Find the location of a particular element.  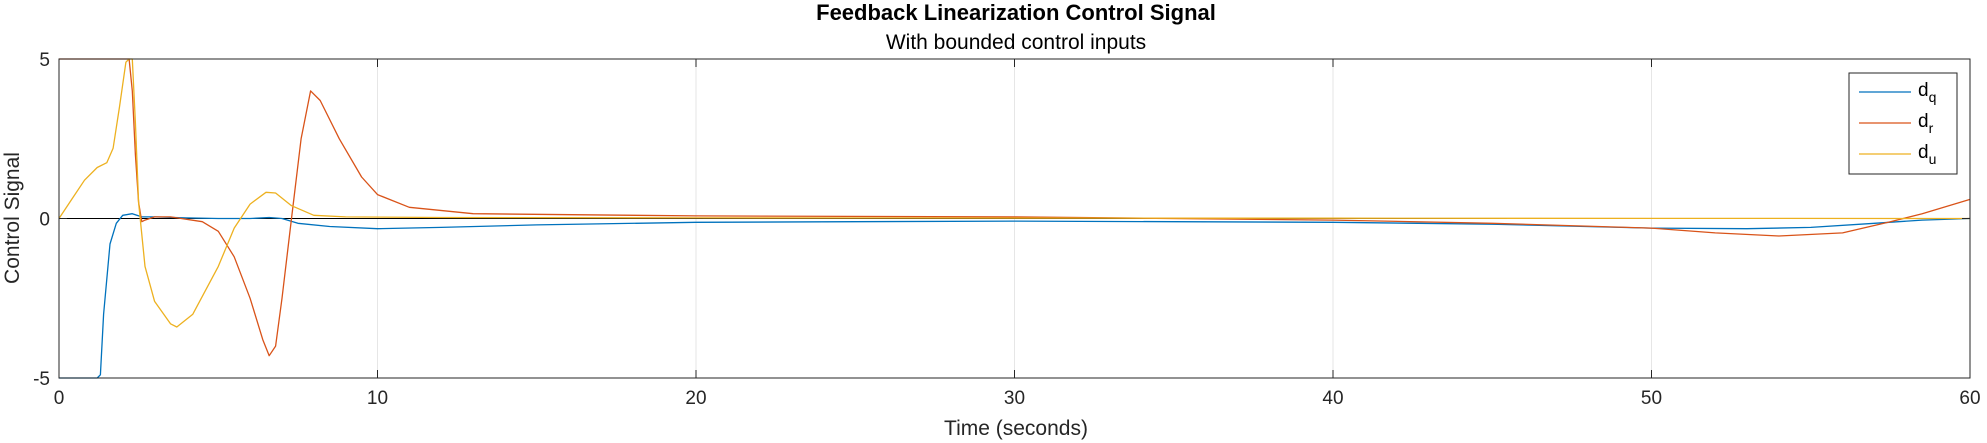

legend-label-dq: dq is located at coordinates (1927, 92).